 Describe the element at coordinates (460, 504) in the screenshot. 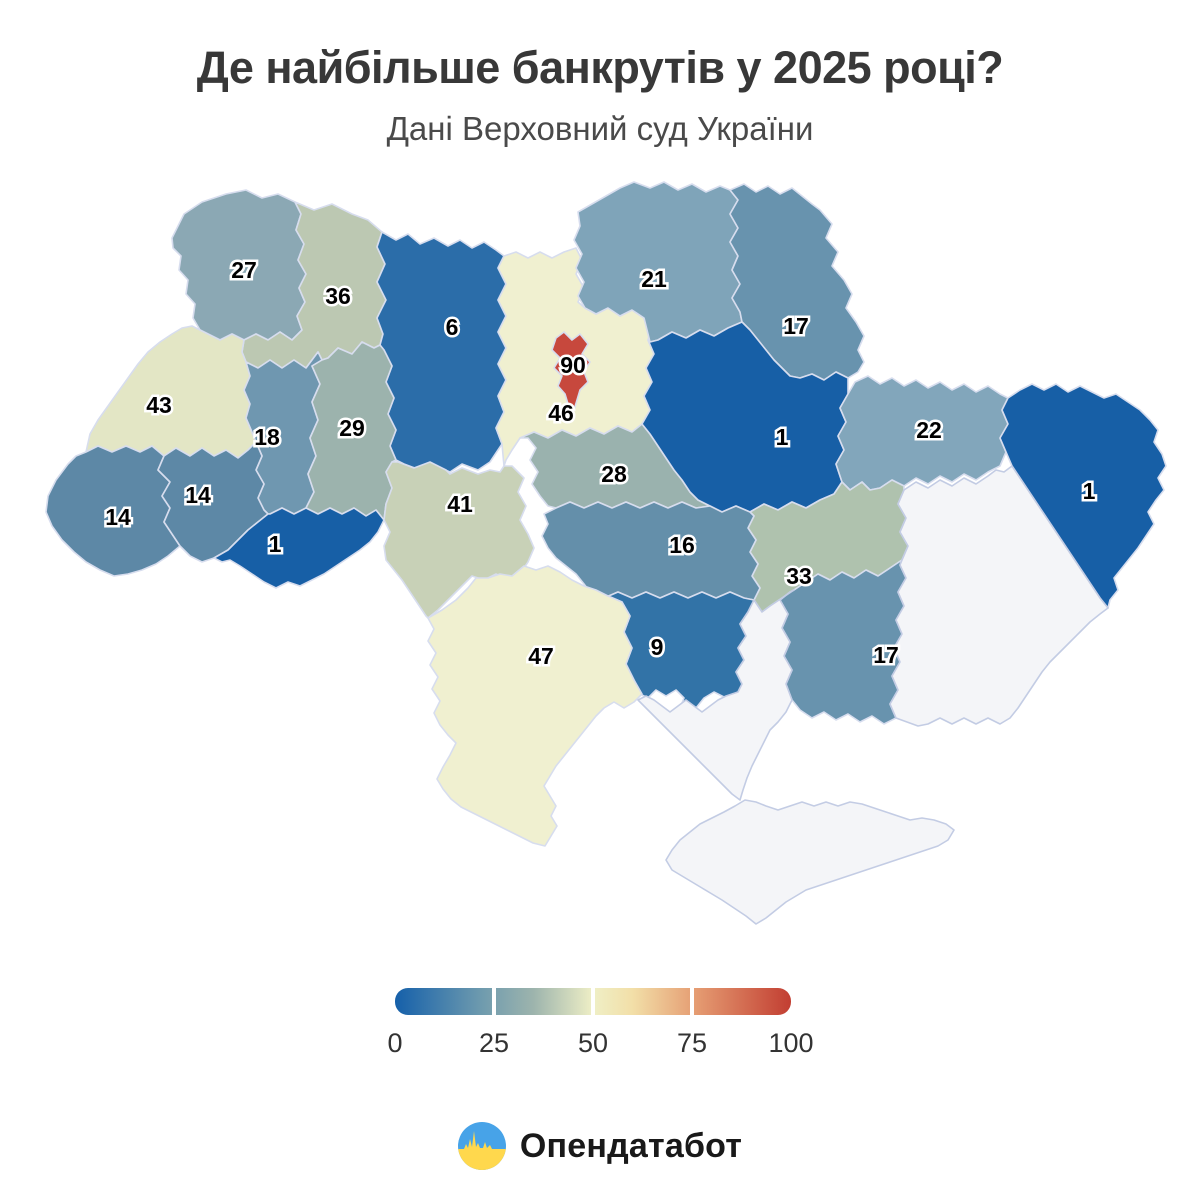

I see `region-value-label-vinnytsia: 41` at that location.